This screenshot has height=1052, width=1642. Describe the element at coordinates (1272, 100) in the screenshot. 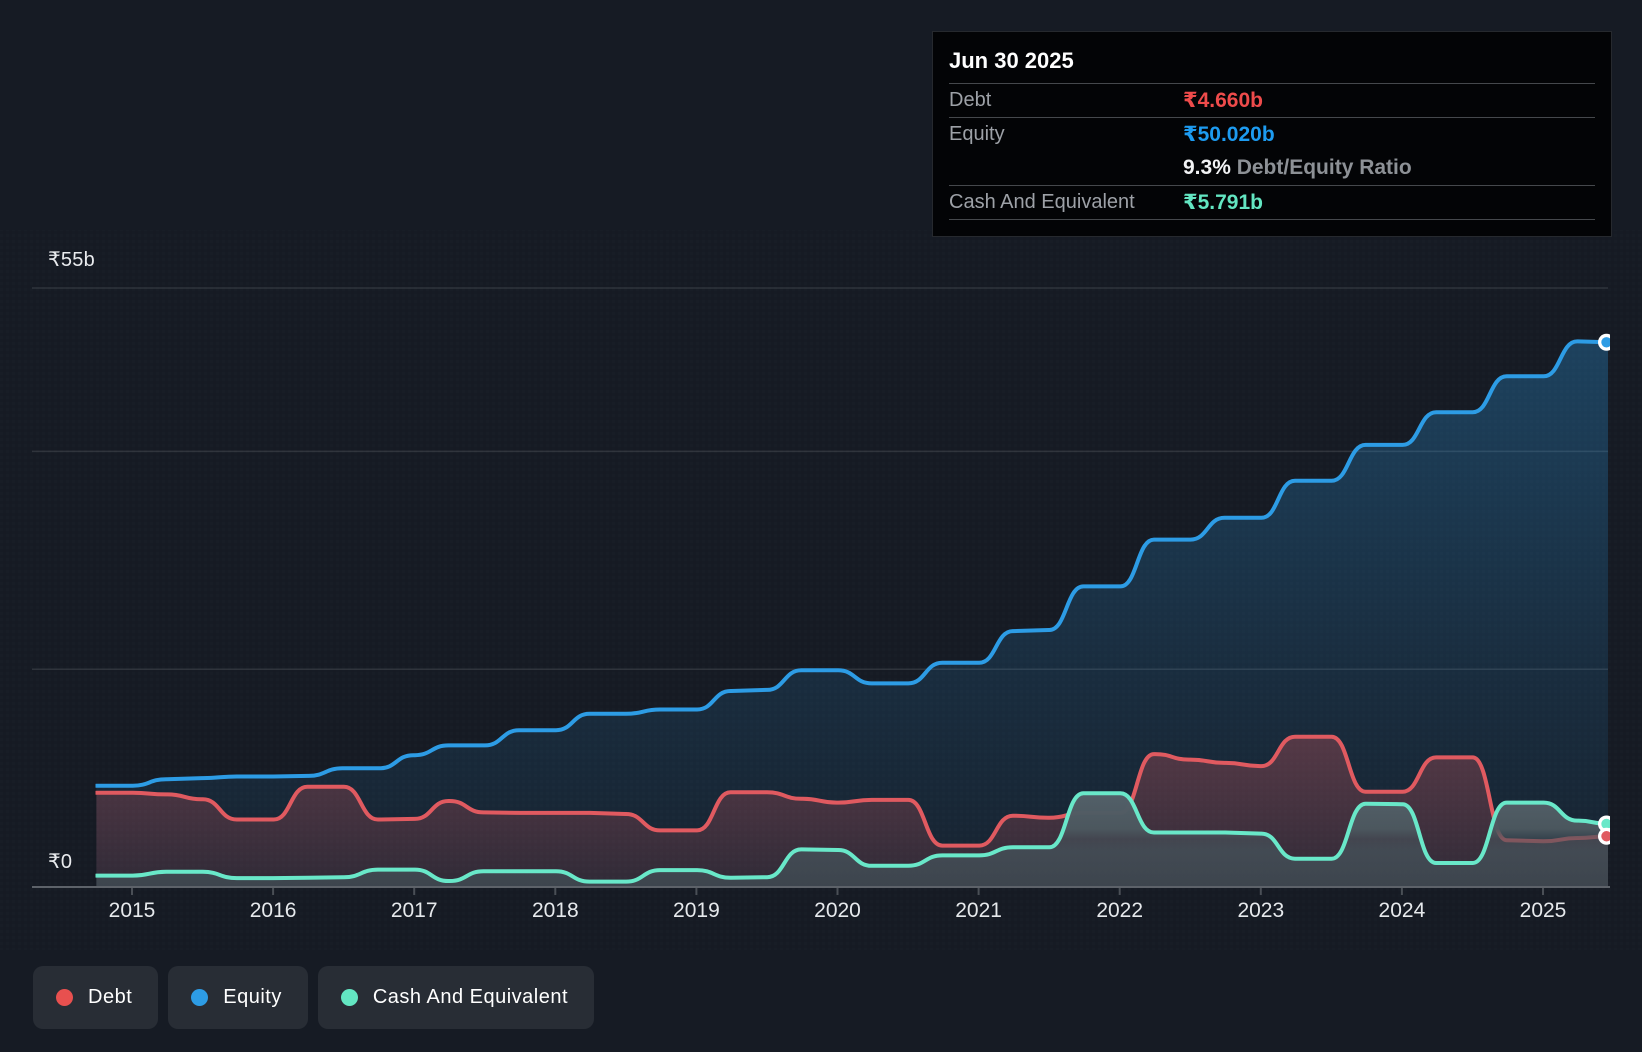

I see `tooltip-row-debt: Debt ₹4.660b` at that location.